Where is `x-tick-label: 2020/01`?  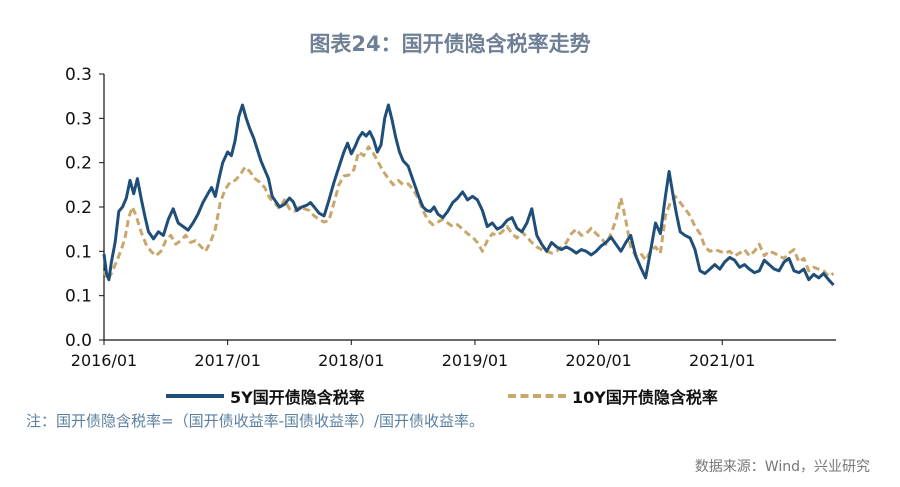 x-tick-label: 2020/01 is located at coordinates (598, 360).